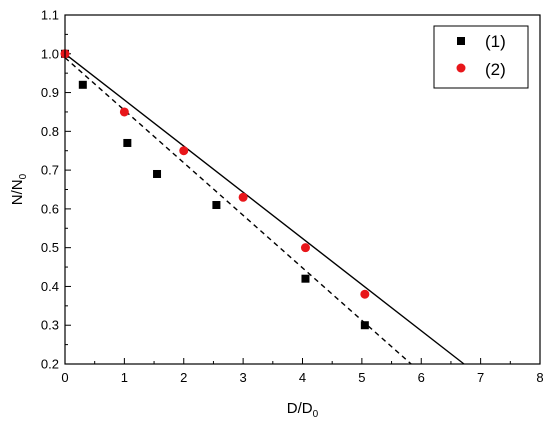 The width and height of the screenshot is (550, 428). What do you see at coordinates (50, 53) in the screenshot?
I see `y-tick-label: 1.0` at bounding box center [50, 53].